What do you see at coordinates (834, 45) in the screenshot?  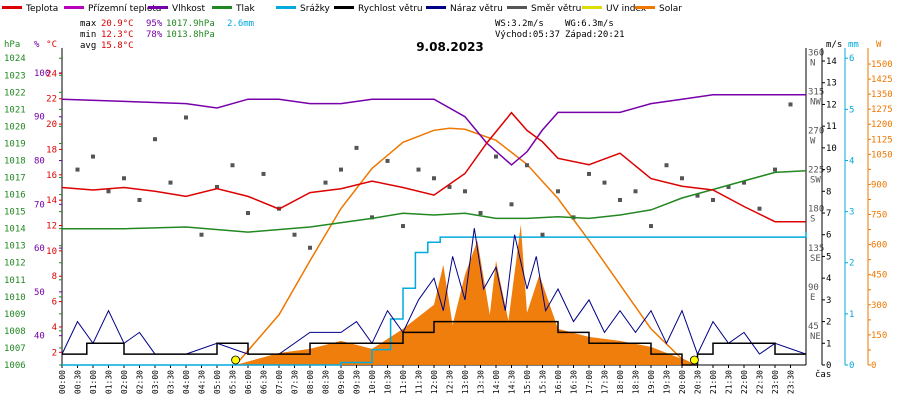 I see `axis-unit-ms: m/s` at bounding box center [834, 45].